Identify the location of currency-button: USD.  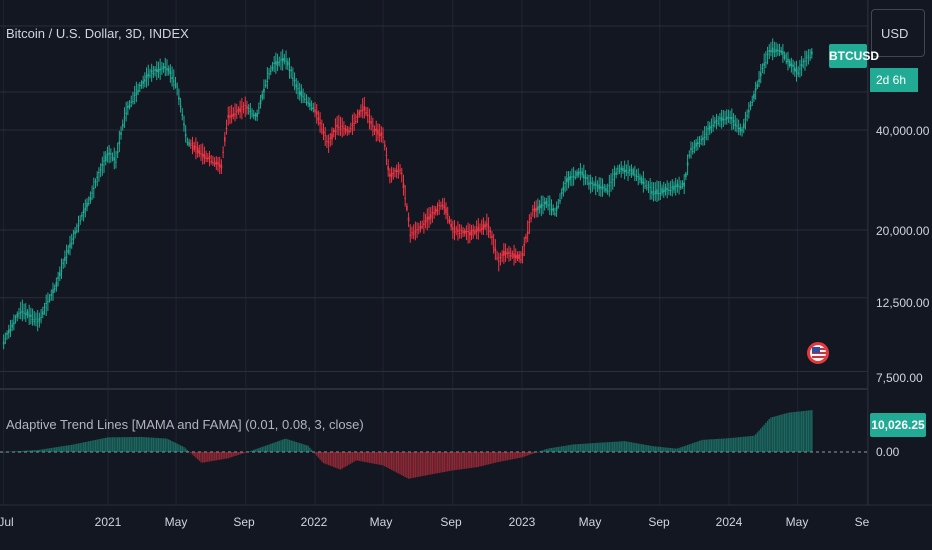
(898, 33).